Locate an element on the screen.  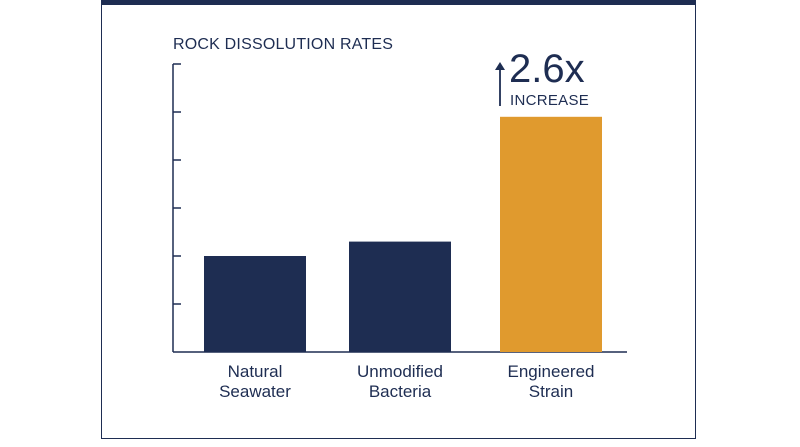
arrow-head is located at coordinates (500, 66).